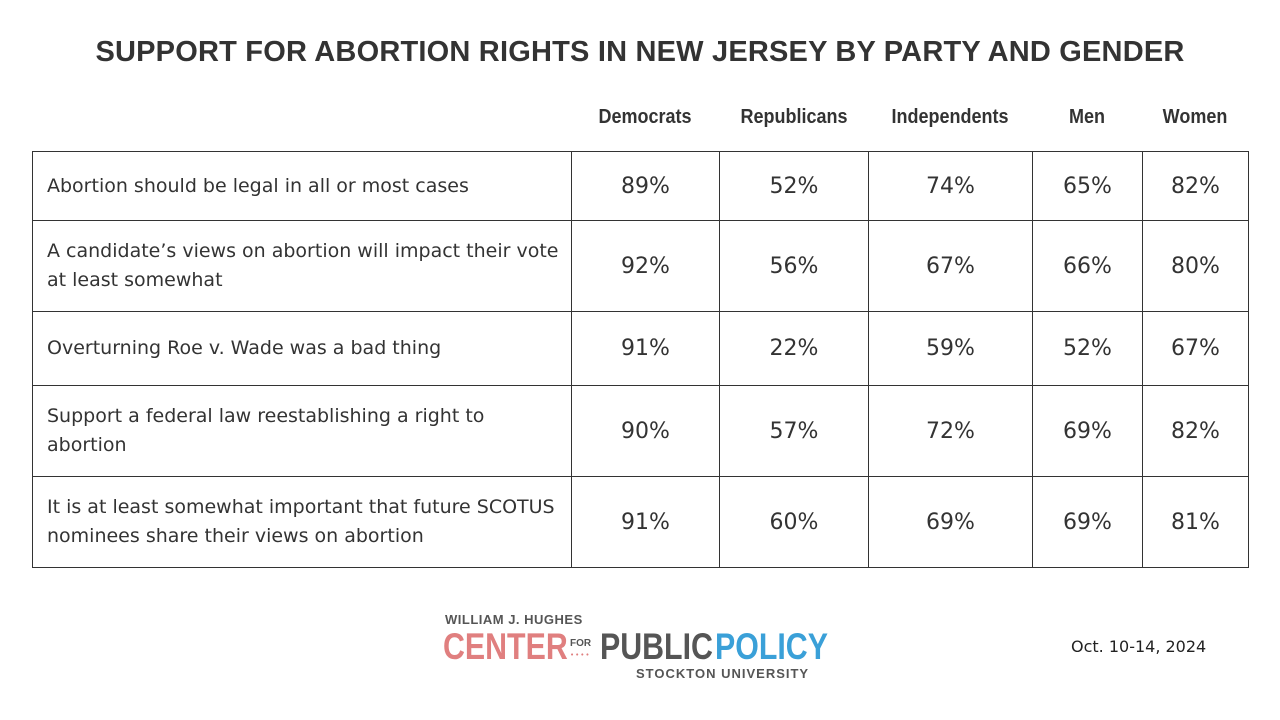  What do you see at coordinates (771, 646) in the screenshot?
I see `logo-policy-text: POLICY` at bounding box center [771, 646].